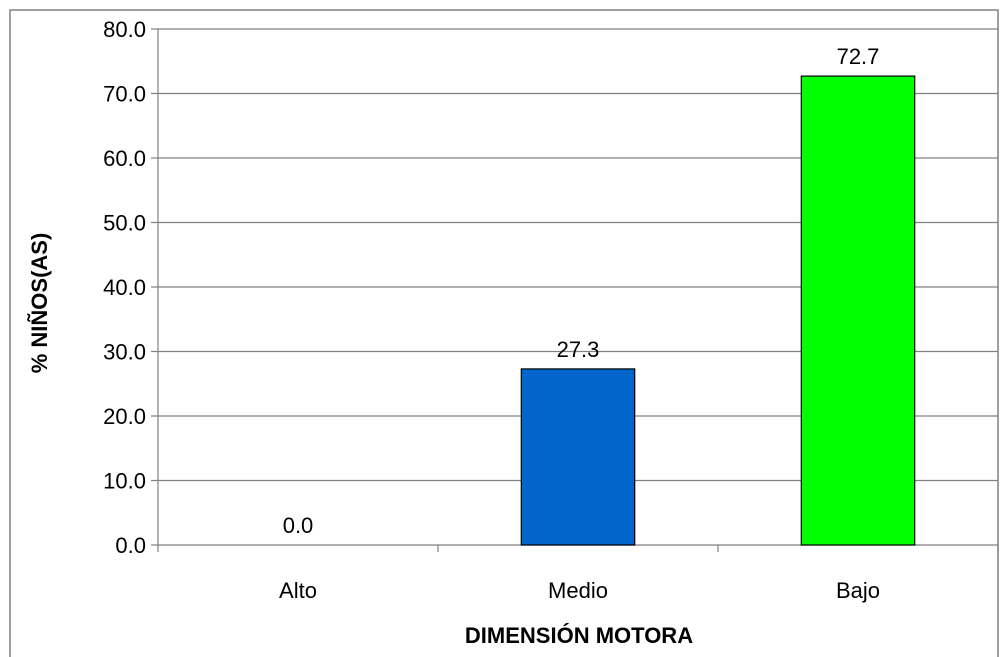  I want to click on x-tick-label: Bajo, so click(858, 590).